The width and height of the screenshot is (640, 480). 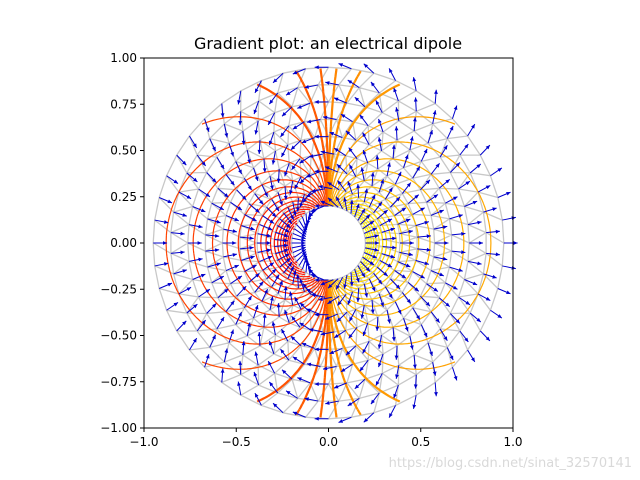 What do you see at coordinates (236, 442) in the screenshot?
I see `x-tick-label: −0.5` at bounding box center [236, 442].